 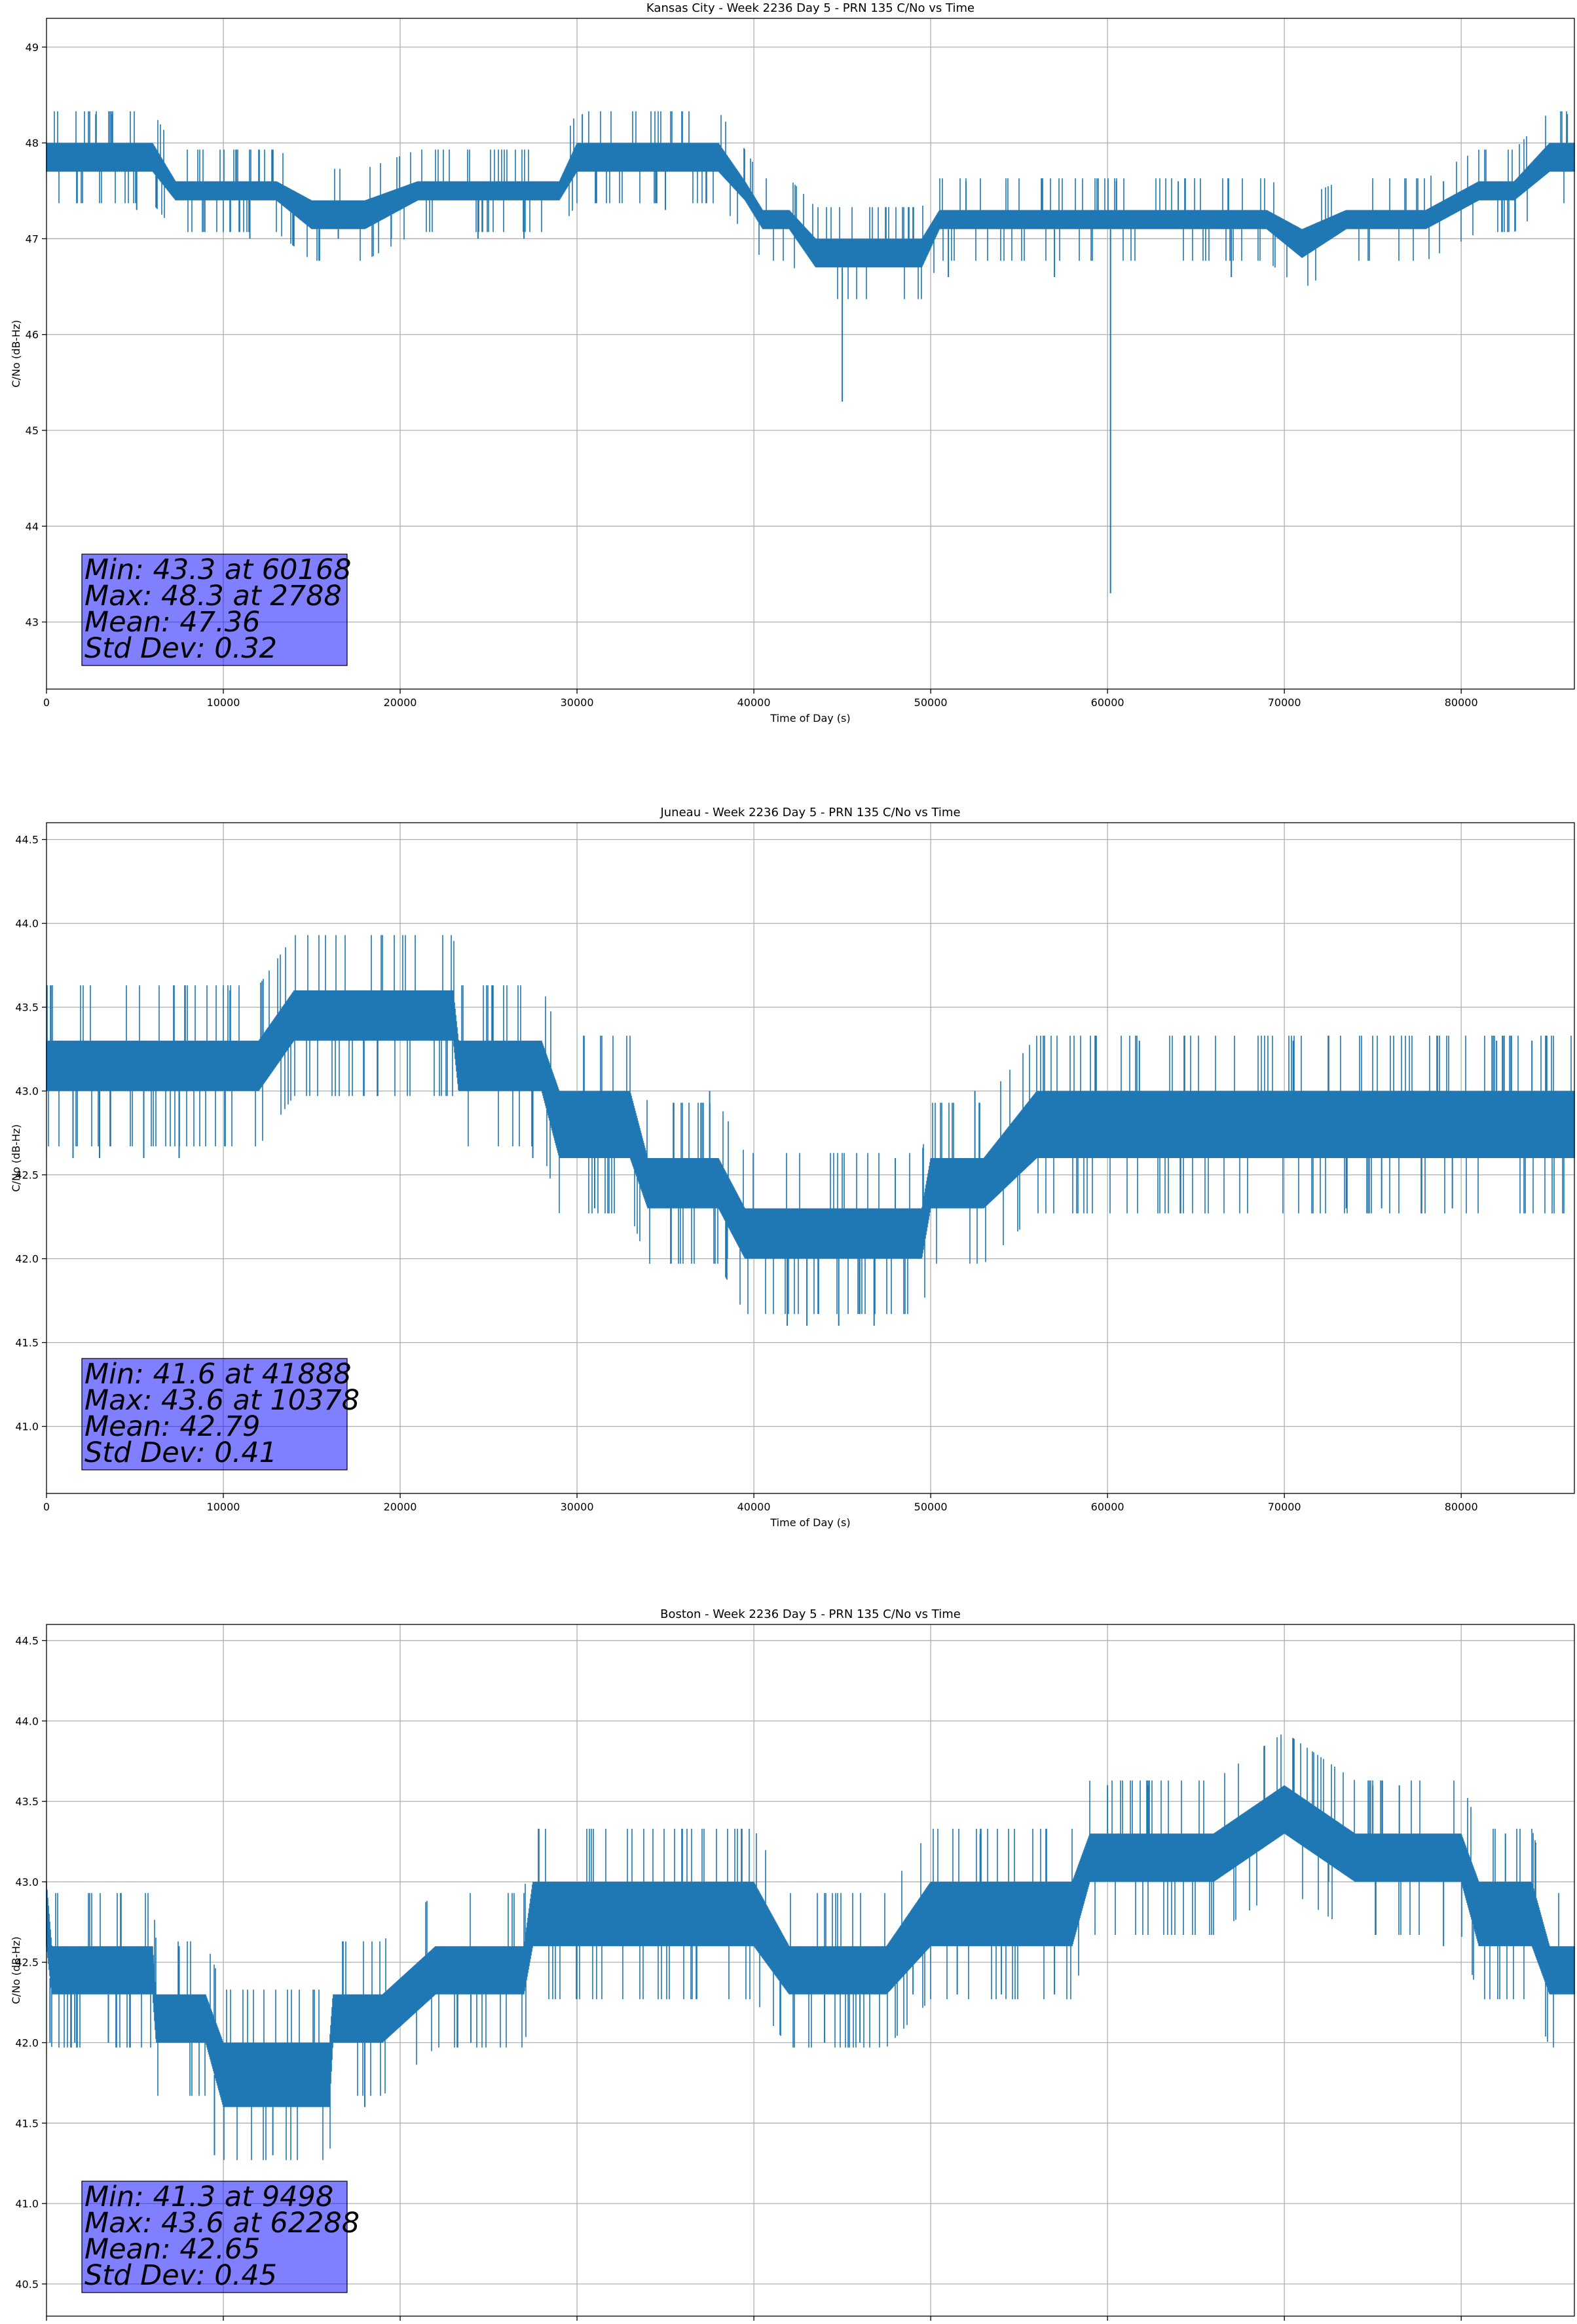 I want to click on stats-line: Max: 43.6 at 62288, so click(x=222, y=2223).